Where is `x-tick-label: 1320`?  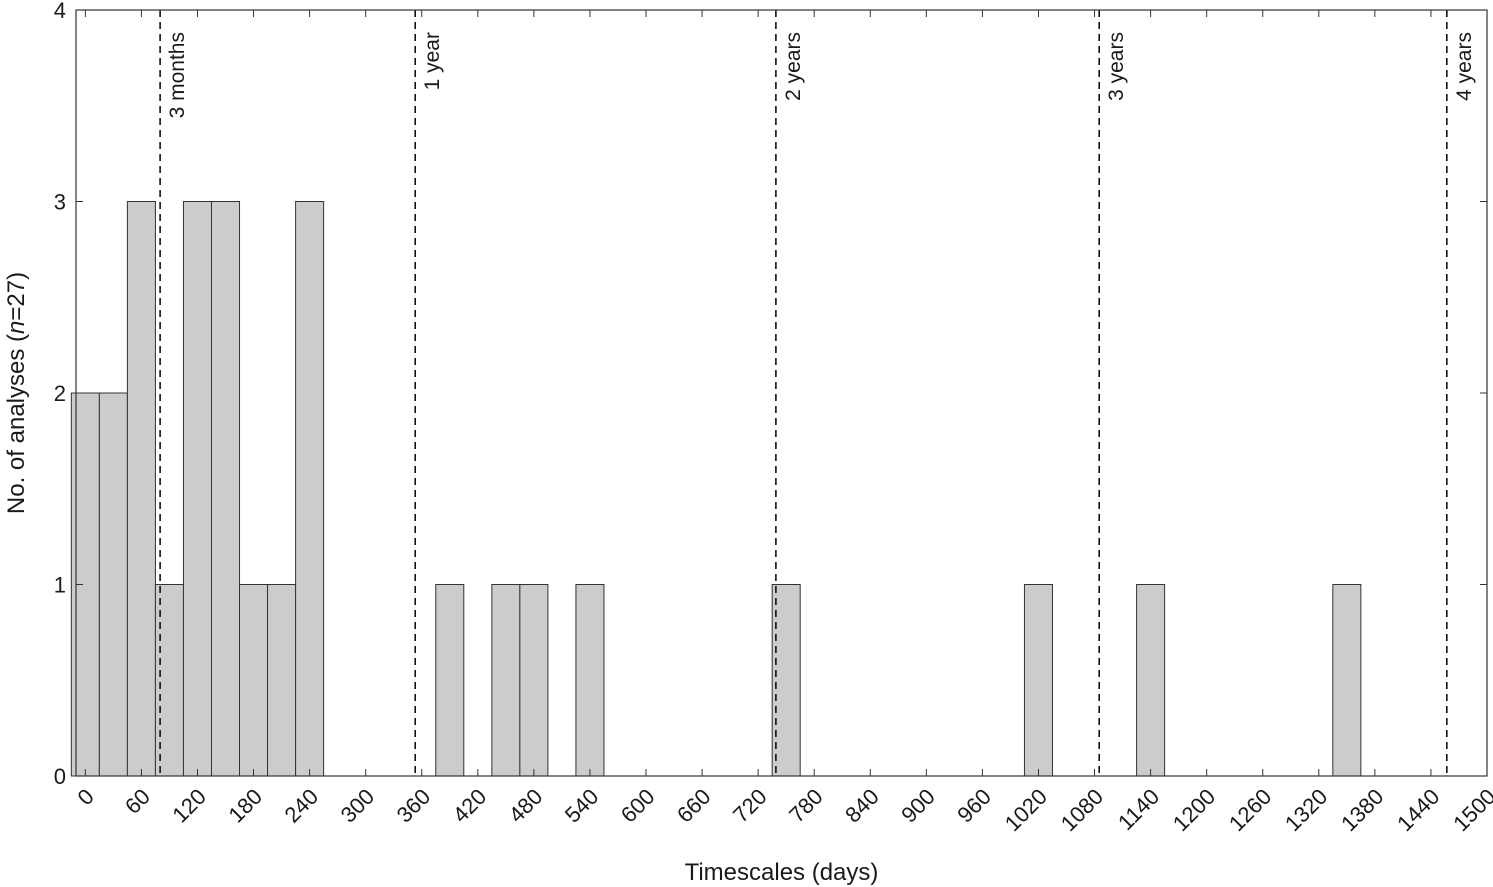
x-tick-label: 1320 is located at coordinates (1306, 810).